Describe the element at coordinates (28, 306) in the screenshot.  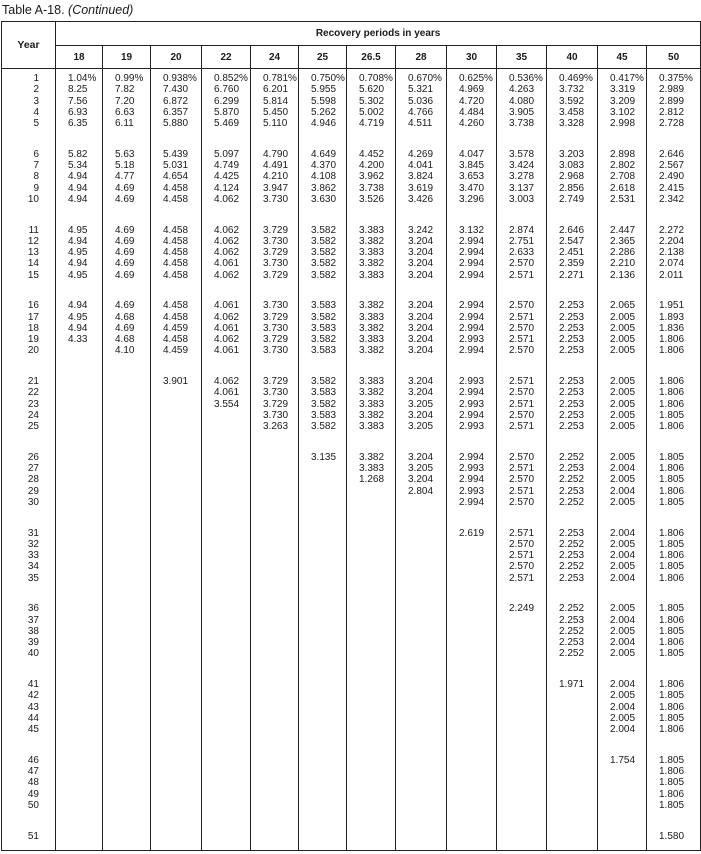
I see `year-cell: 16` at that location.